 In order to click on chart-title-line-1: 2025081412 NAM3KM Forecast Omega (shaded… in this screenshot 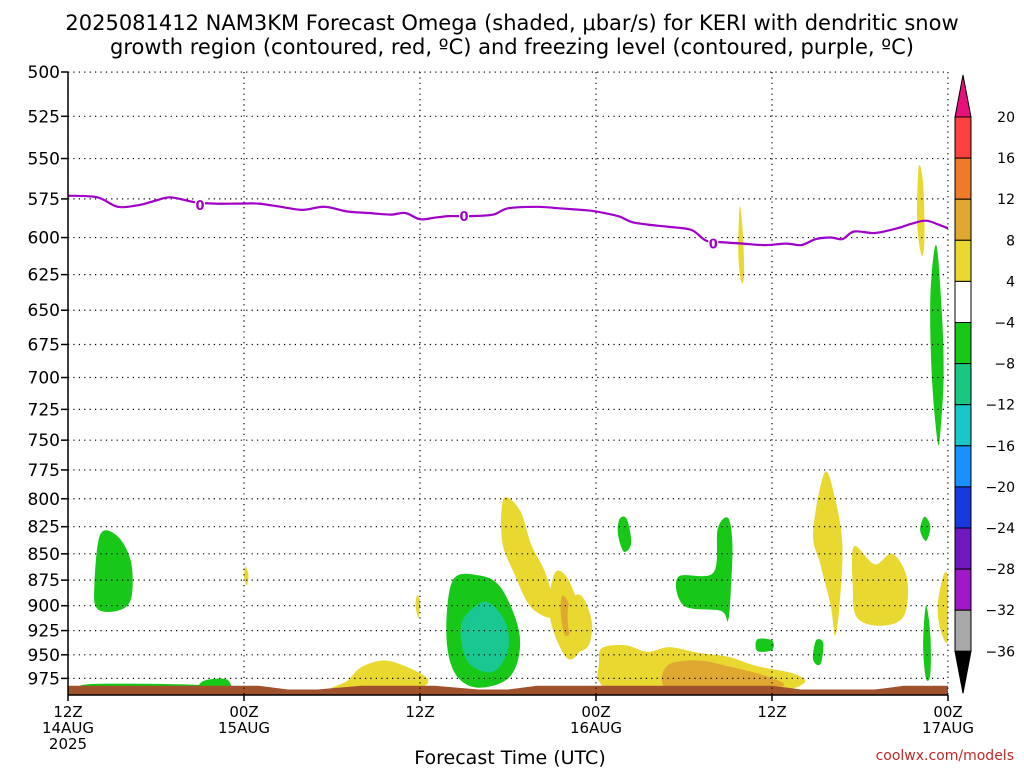, I will do `click(511, 23)`.